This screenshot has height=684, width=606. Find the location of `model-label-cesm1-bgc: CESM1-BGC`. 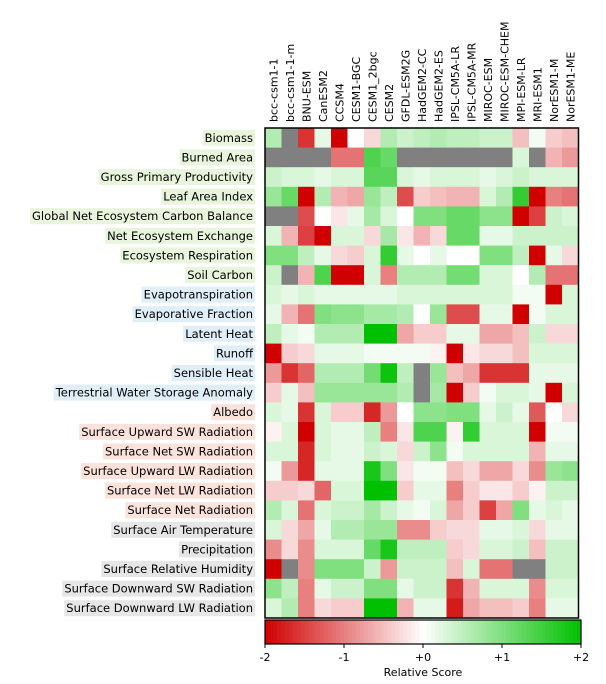

model-label-cesm1-bgc: CESM1-BGC is located at coordinates (356, 89).